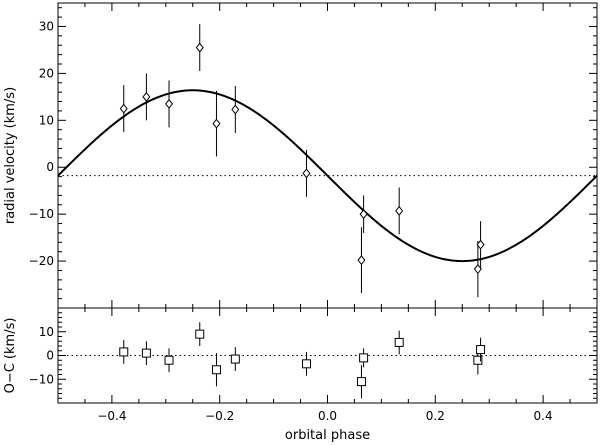  Describe the element at coordinates (327, 416) in the screenshot. I see `x-tick-label: 0.0` at that location.